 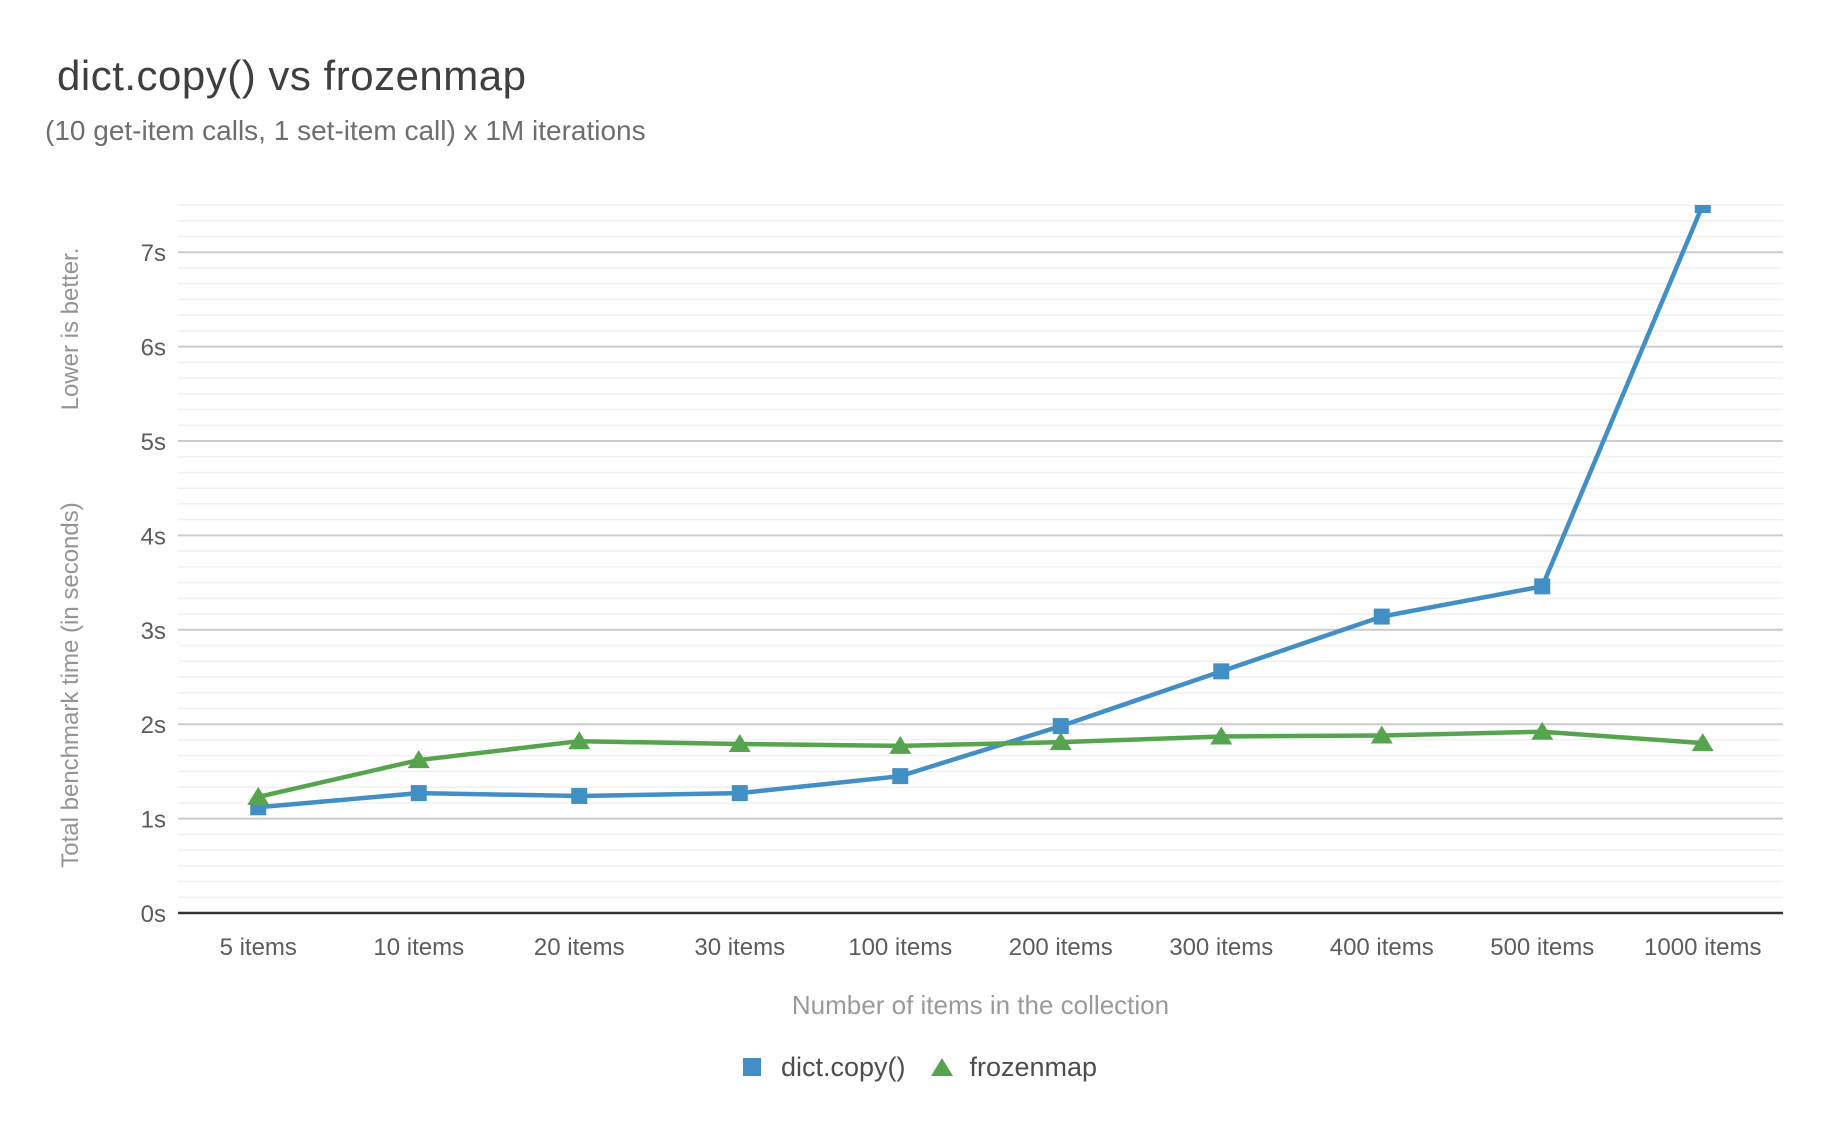 I want to click on y-tick-label: 4s, so click(x=153, y=536).